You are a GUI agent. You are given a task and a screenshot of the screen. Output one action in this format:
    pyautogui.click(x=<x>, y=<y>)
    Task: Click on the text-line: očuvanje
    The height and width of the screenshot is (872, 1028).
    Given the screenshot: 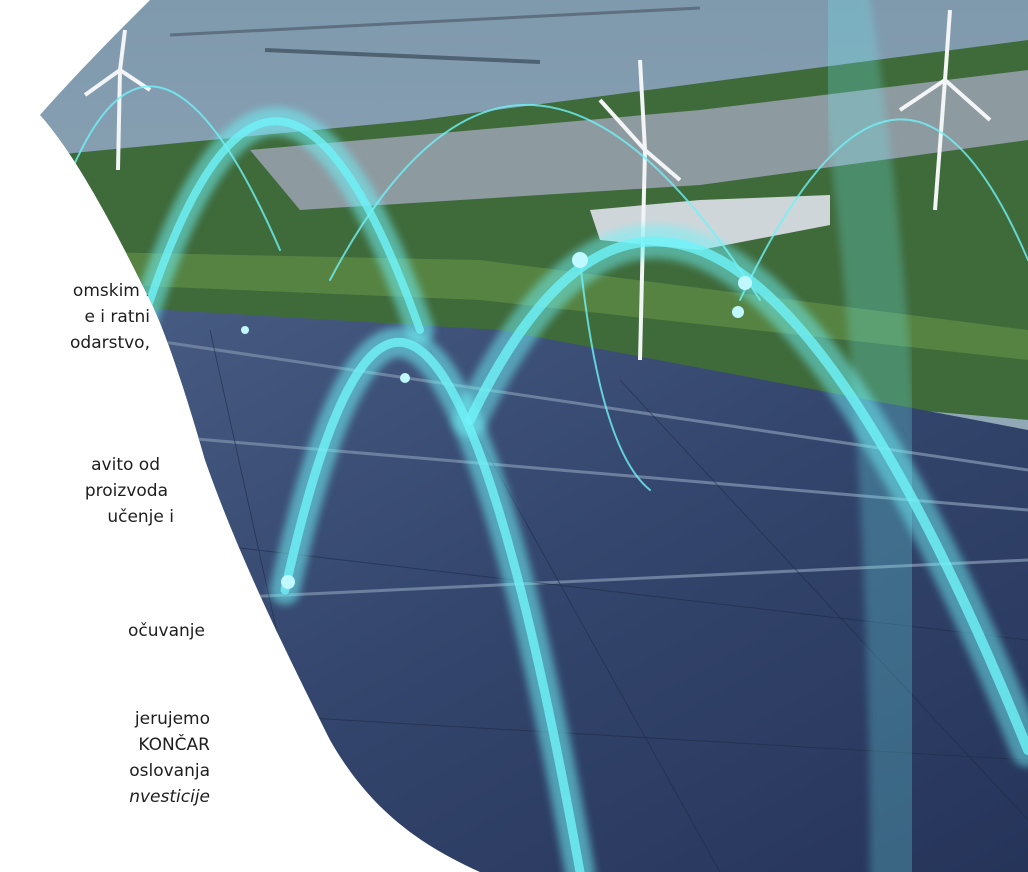 What is the action you would take?
    pyautogui.click(x=166, y=631)
    